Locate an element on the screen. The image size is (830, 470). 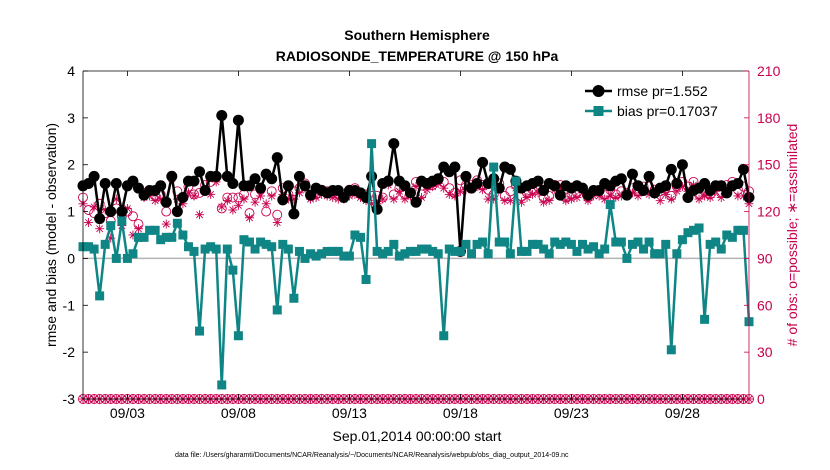
legend-box is located at coordinates (663, 101).